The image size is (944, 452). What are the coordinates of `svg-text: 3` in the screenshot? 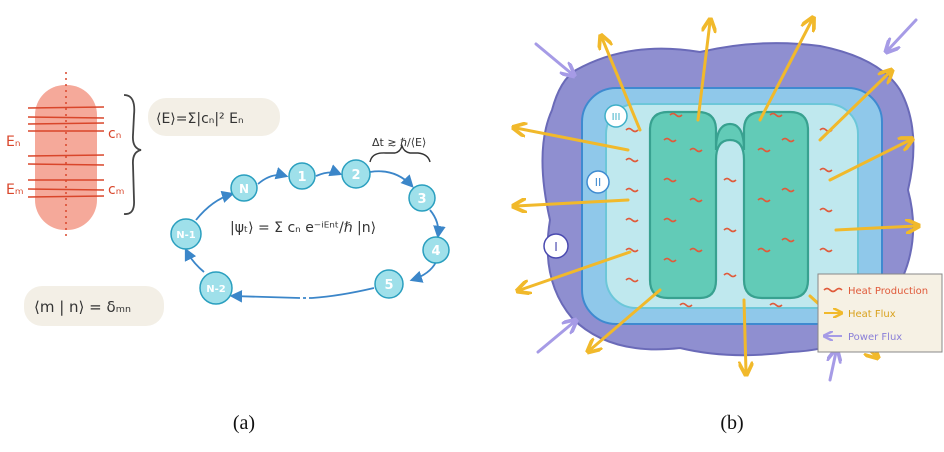 It's located at (421, 199).